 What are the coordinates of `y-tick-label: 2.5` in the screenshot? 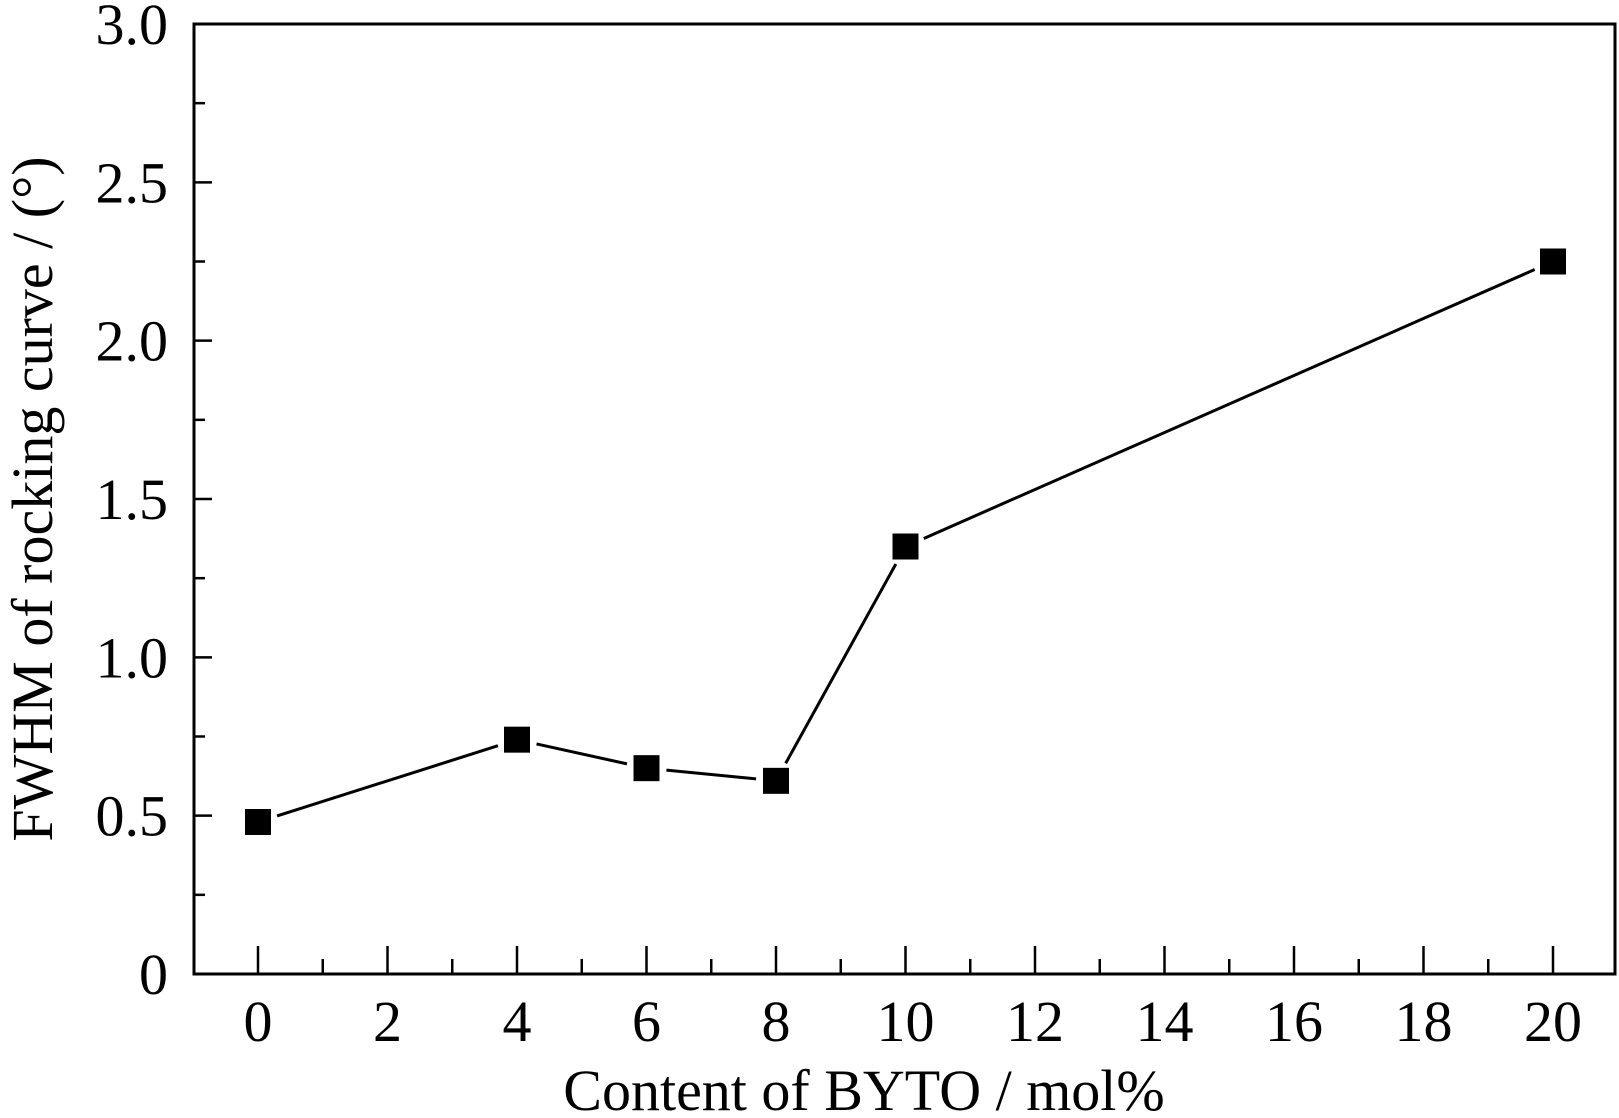 It's located at (132, 182).